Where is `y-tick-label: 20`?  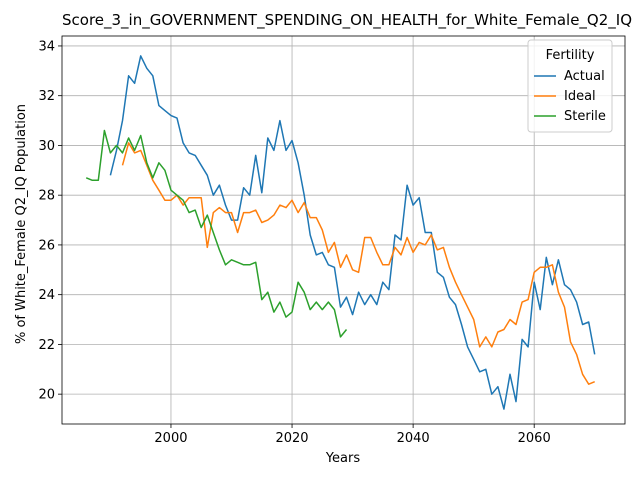 y-tick-label: 20 is located at coordinates (46, 395).